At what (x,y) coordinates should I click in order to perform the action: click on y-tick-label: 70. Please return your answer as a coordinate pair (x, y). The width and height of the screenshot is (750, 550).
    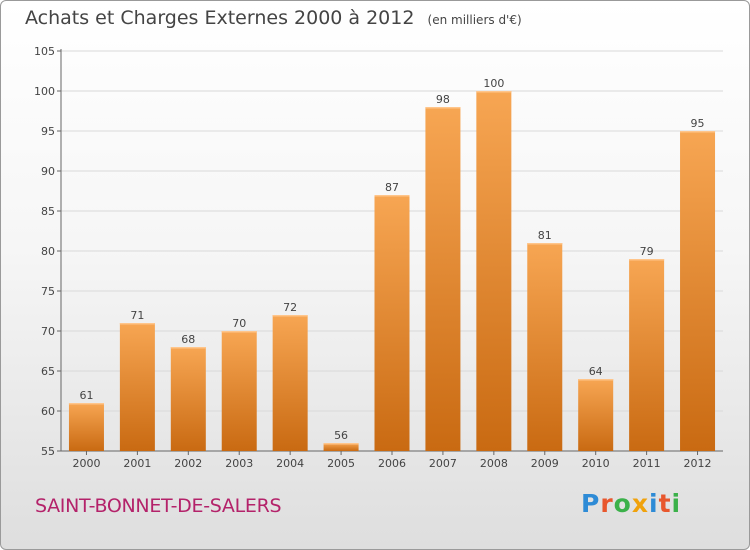
    Looking at the image, I should click on (48, 331).